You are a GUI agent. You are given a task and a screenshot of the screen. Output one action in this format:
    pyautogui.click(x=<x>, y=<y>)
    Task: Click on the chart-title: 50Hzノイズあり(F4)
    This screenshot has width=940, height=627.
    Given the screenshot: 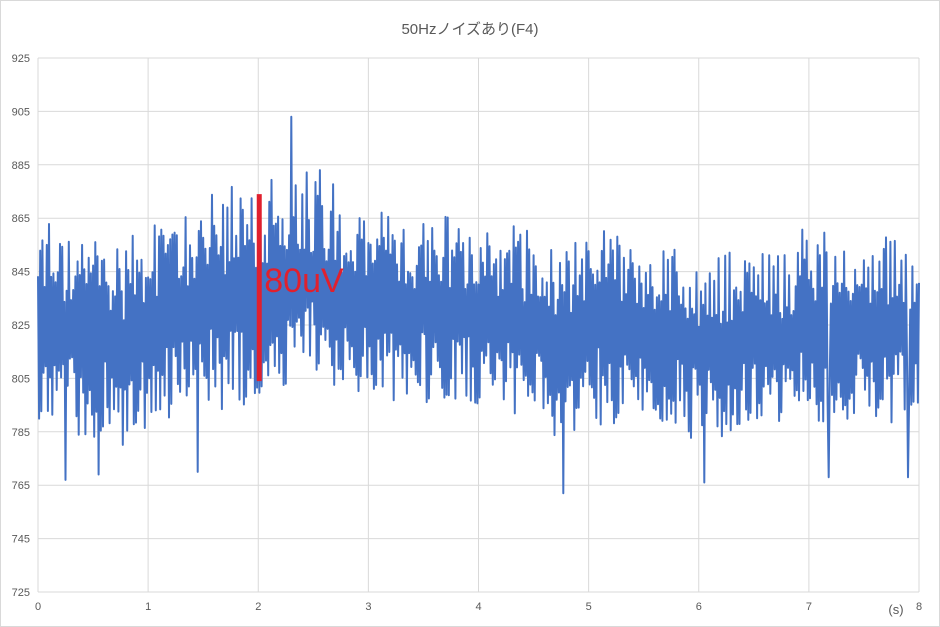 What is the action you would take?
    pyautogui.click(x=470, y=29)
    